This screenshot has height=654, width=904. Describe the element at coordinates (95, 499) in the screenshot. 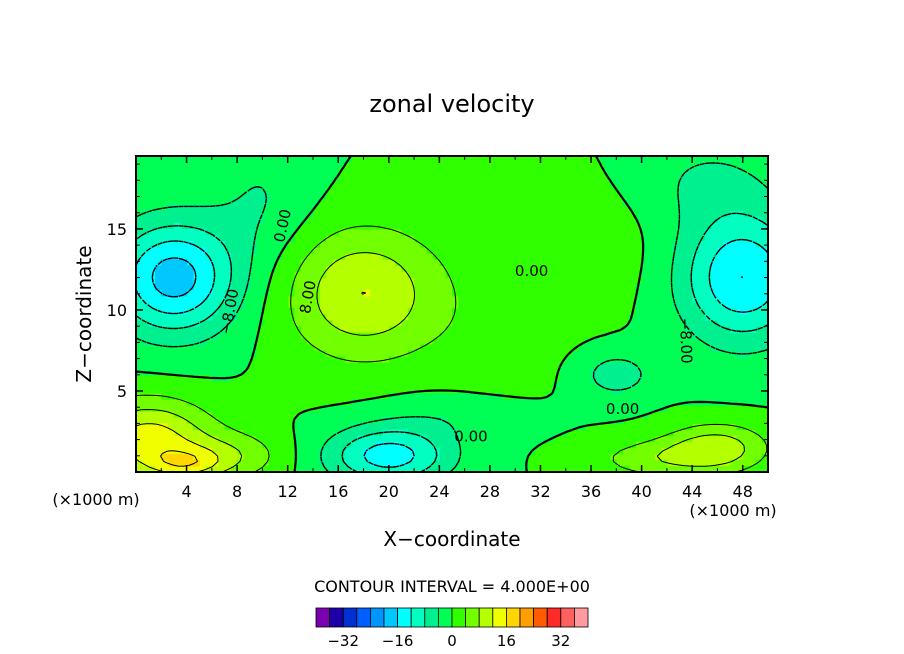

I see `x-unit-left: (×1000 m)` at that location.